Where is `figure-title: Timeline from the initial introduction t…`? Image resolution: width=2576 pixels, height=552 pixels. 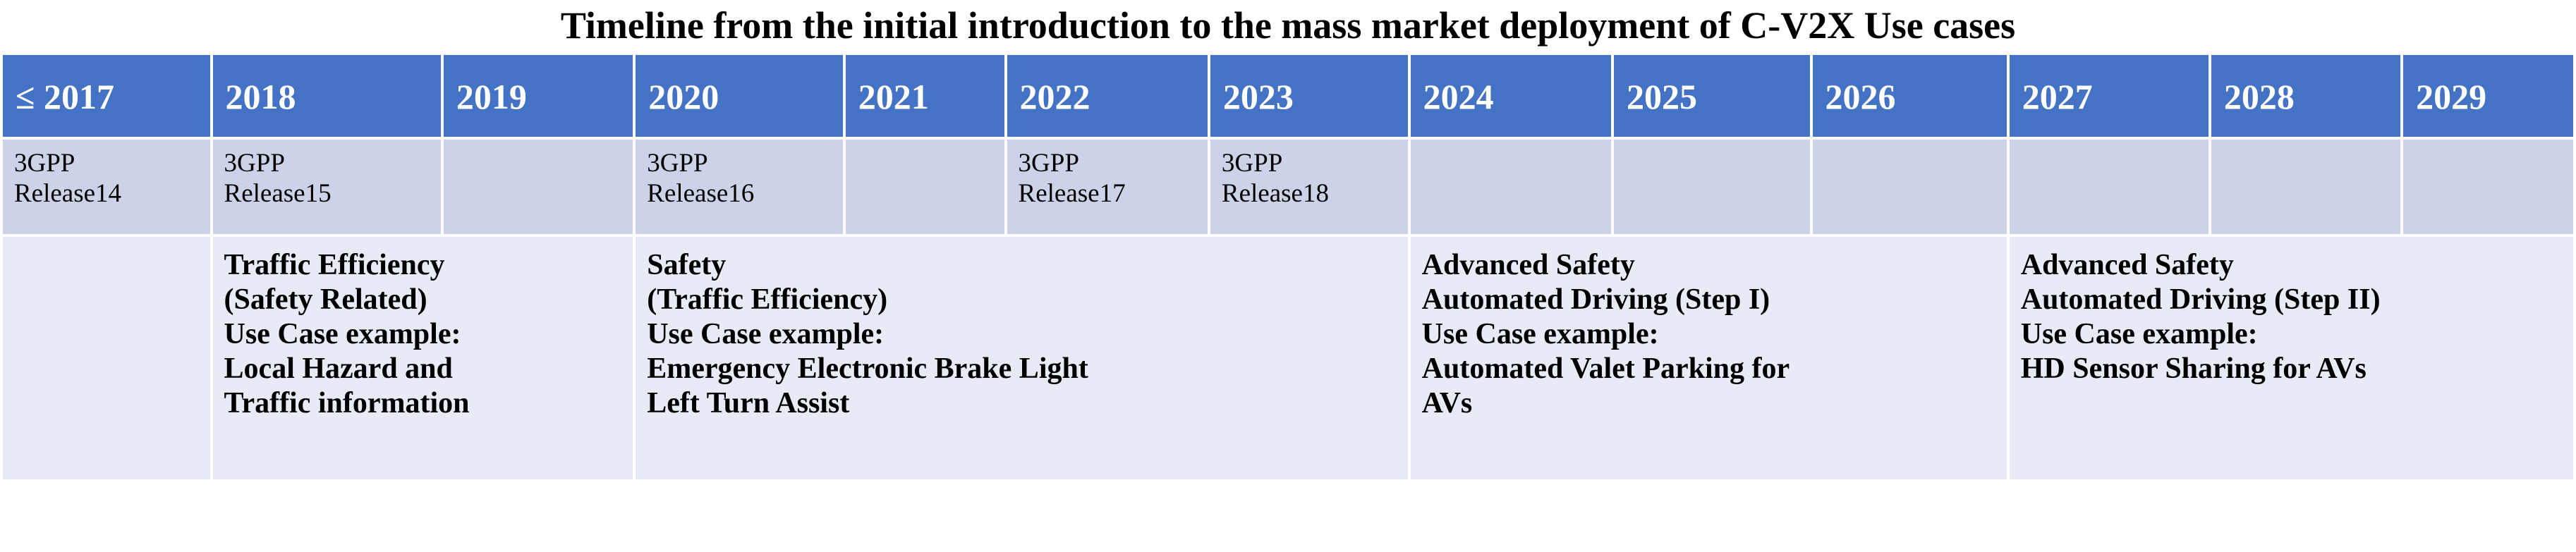
figure-title: Timeline from the initial introduction t… is located at coordinates (1288, 25).